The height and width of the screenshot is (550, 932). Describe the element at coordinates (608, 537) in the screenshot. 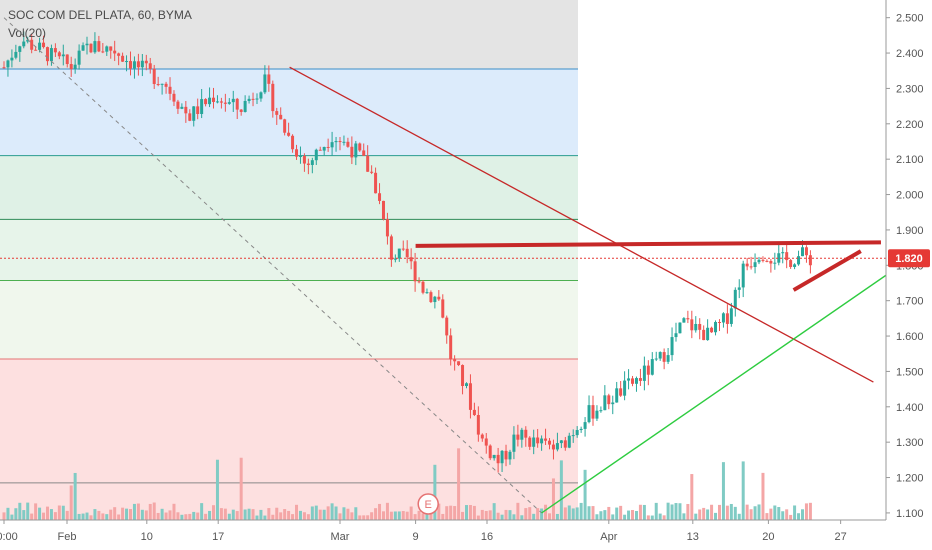

I see `x-tick-label: Apr` at that location.